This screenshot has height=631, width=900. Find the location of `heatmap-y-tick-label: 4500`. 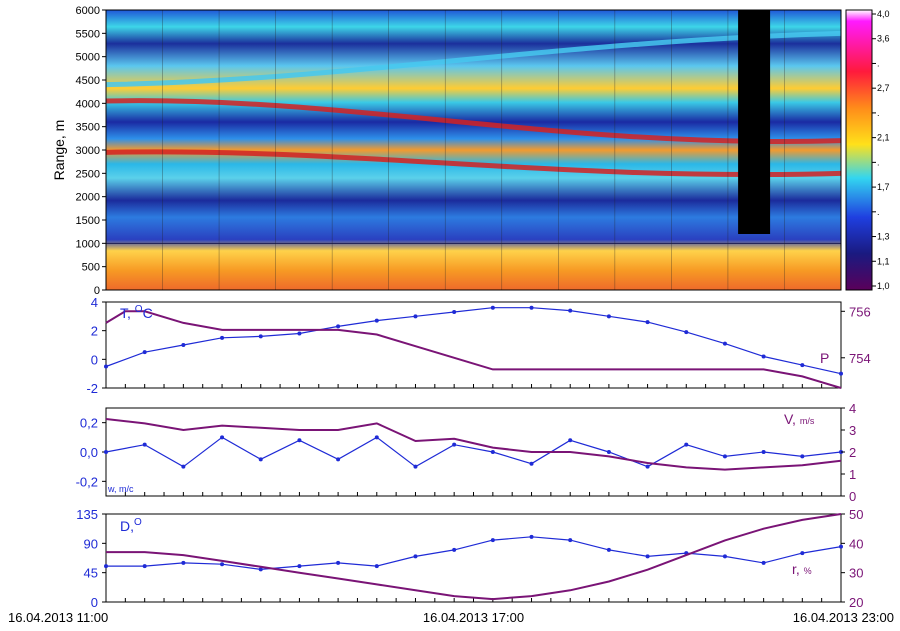

heatmap-y-tick-label: 4500 is located at coordinates (88, 81).